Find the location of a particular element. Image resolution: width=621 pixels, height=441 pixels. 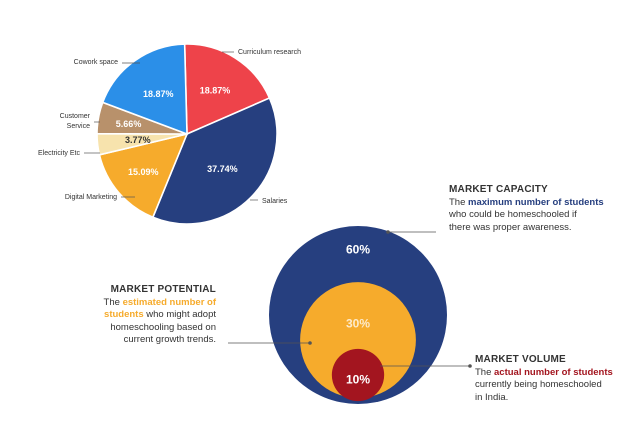

pie-value-label-digital: 15.09% is located at coordinates (143, 172).